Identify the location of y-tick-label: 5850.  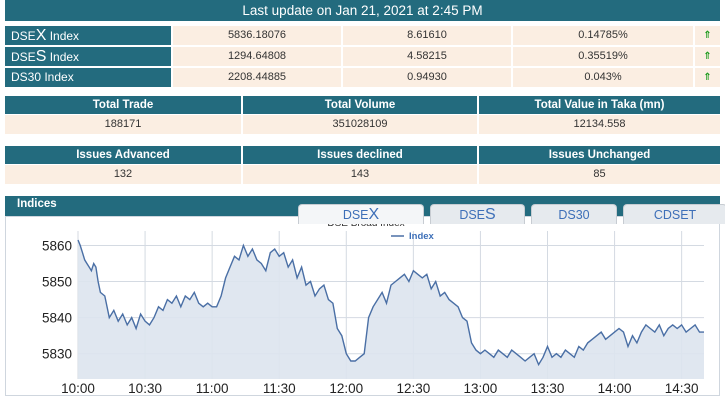
(57, 282).